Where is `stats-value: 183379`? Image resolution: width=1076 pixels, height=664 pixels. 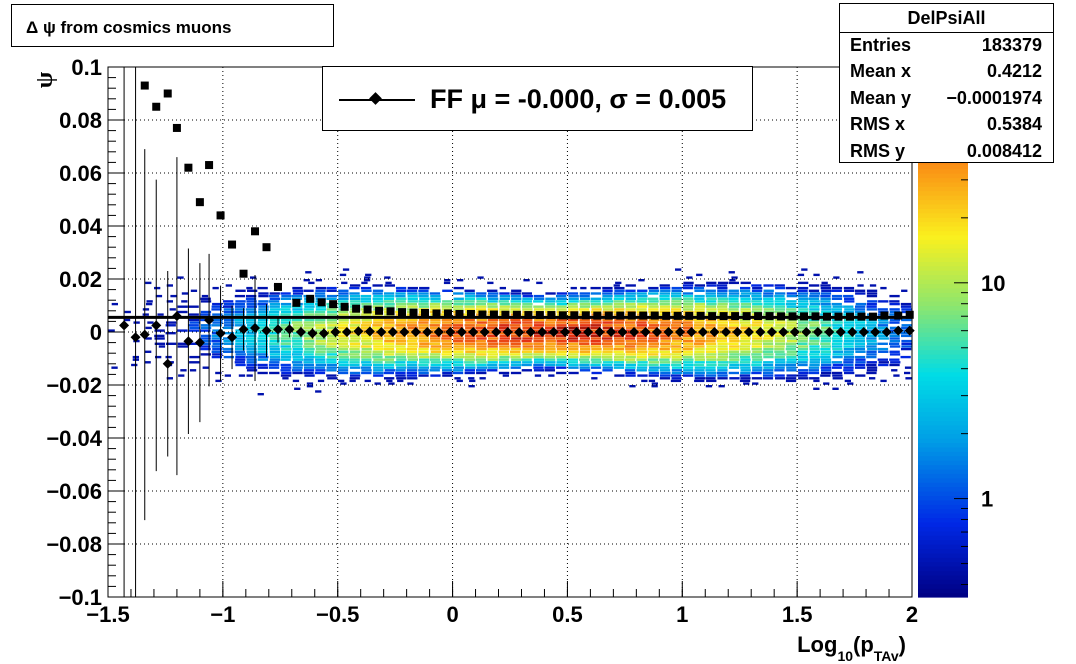 stats-value: 183379 is located at coordinates (1011, 45).